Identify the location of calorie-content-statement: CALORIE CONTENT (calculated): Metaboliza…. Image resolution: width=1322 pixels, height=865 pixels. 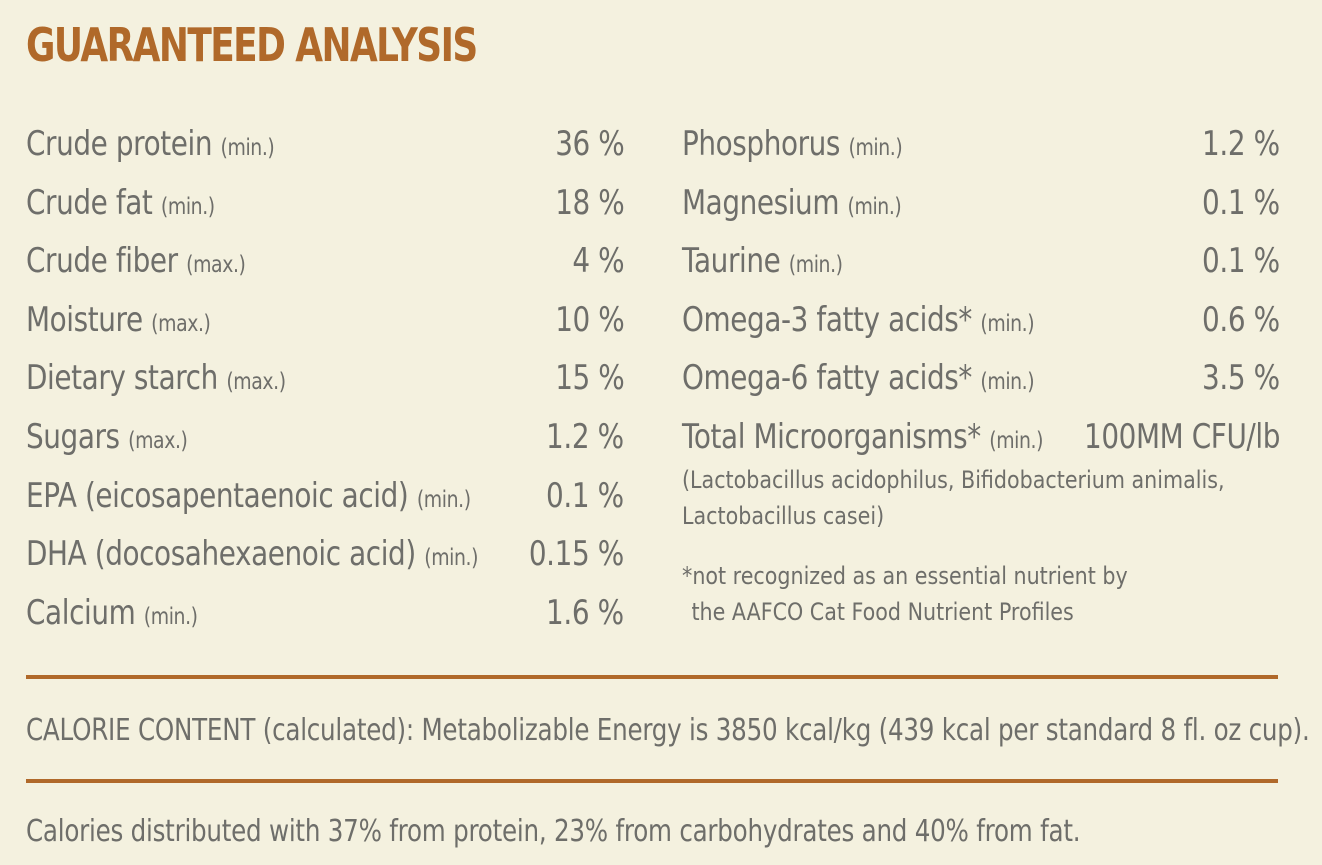
(668, 730).